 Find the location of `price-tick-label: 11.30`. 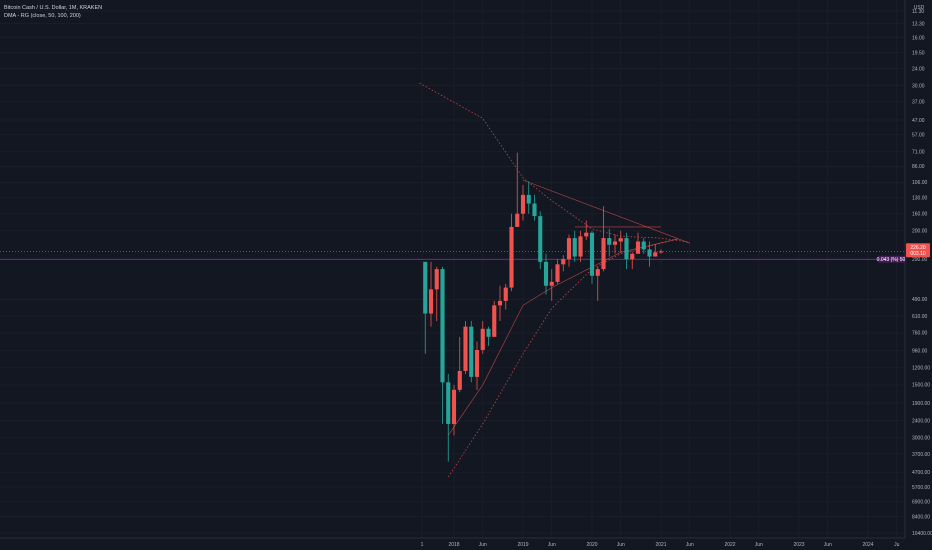

price-tick-label: 11.30 is located at coordinates (918, 12).